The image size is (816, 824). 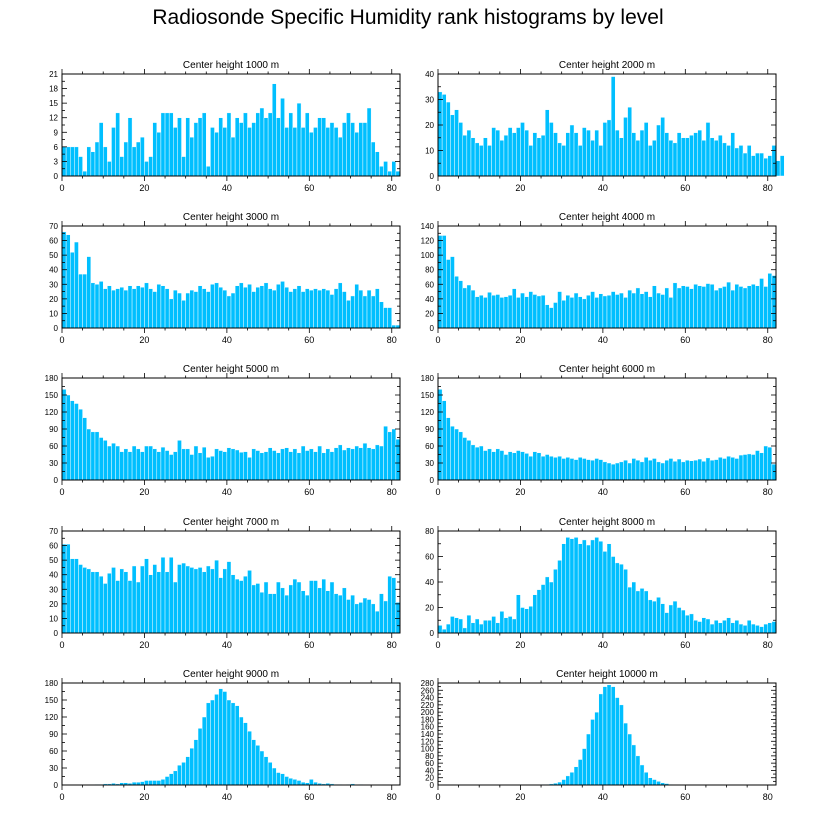 I want to click on y-tick-label: 150, so click(x=52, y=395).